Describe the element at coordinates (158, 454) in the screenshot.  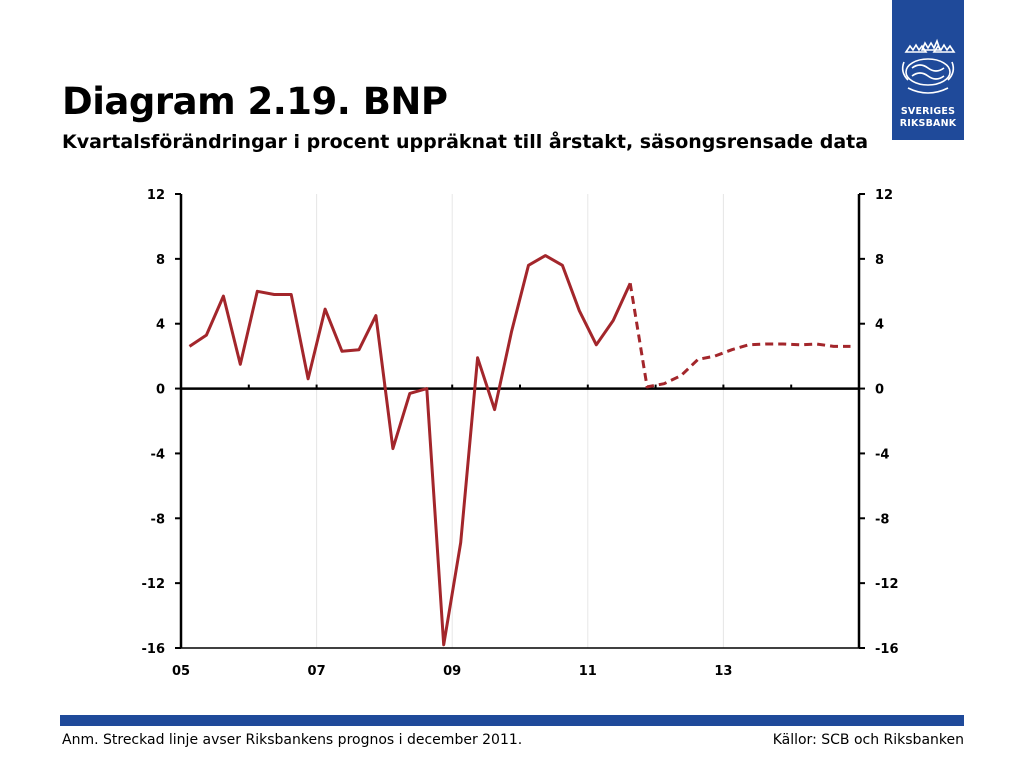
I see `y-tick-label-left: -4` at that location.